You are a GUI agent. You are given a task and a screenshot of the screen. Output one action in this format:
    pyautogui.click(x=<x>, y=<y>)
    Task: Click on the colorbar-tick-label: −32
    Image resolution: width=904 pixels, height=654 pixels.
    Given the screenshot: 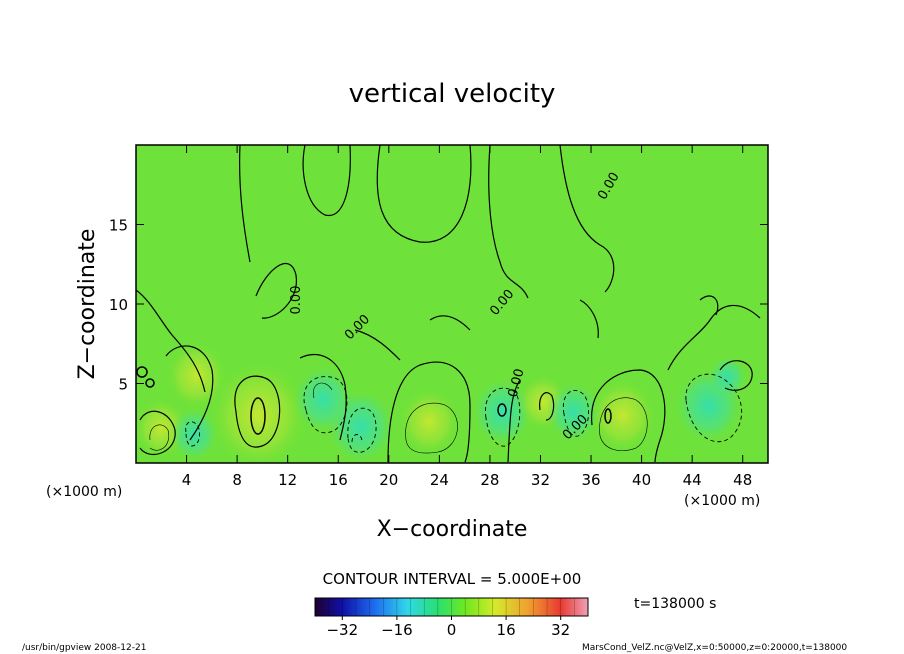 What is the action you would take?
    pyautogui.click(x=342, y=630)
    